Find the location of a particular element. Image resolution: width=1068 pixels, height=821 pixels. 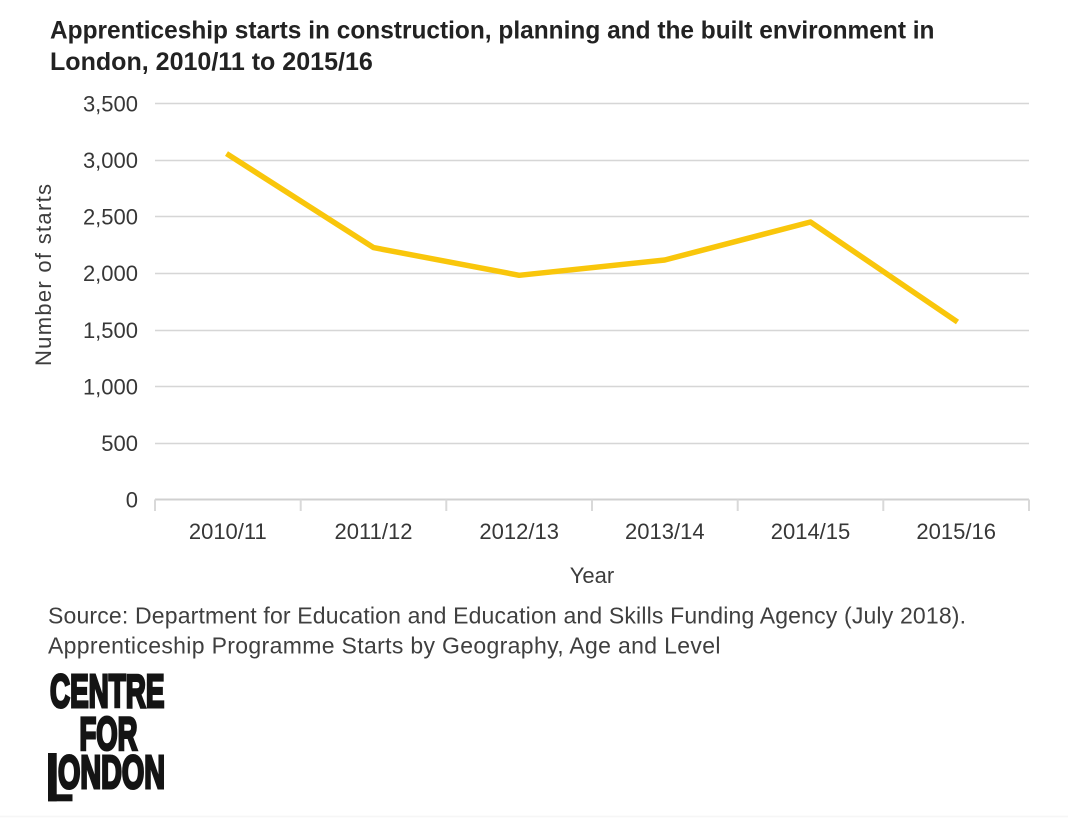

svg-text: CENTRE is located at coordinates (107, 691).